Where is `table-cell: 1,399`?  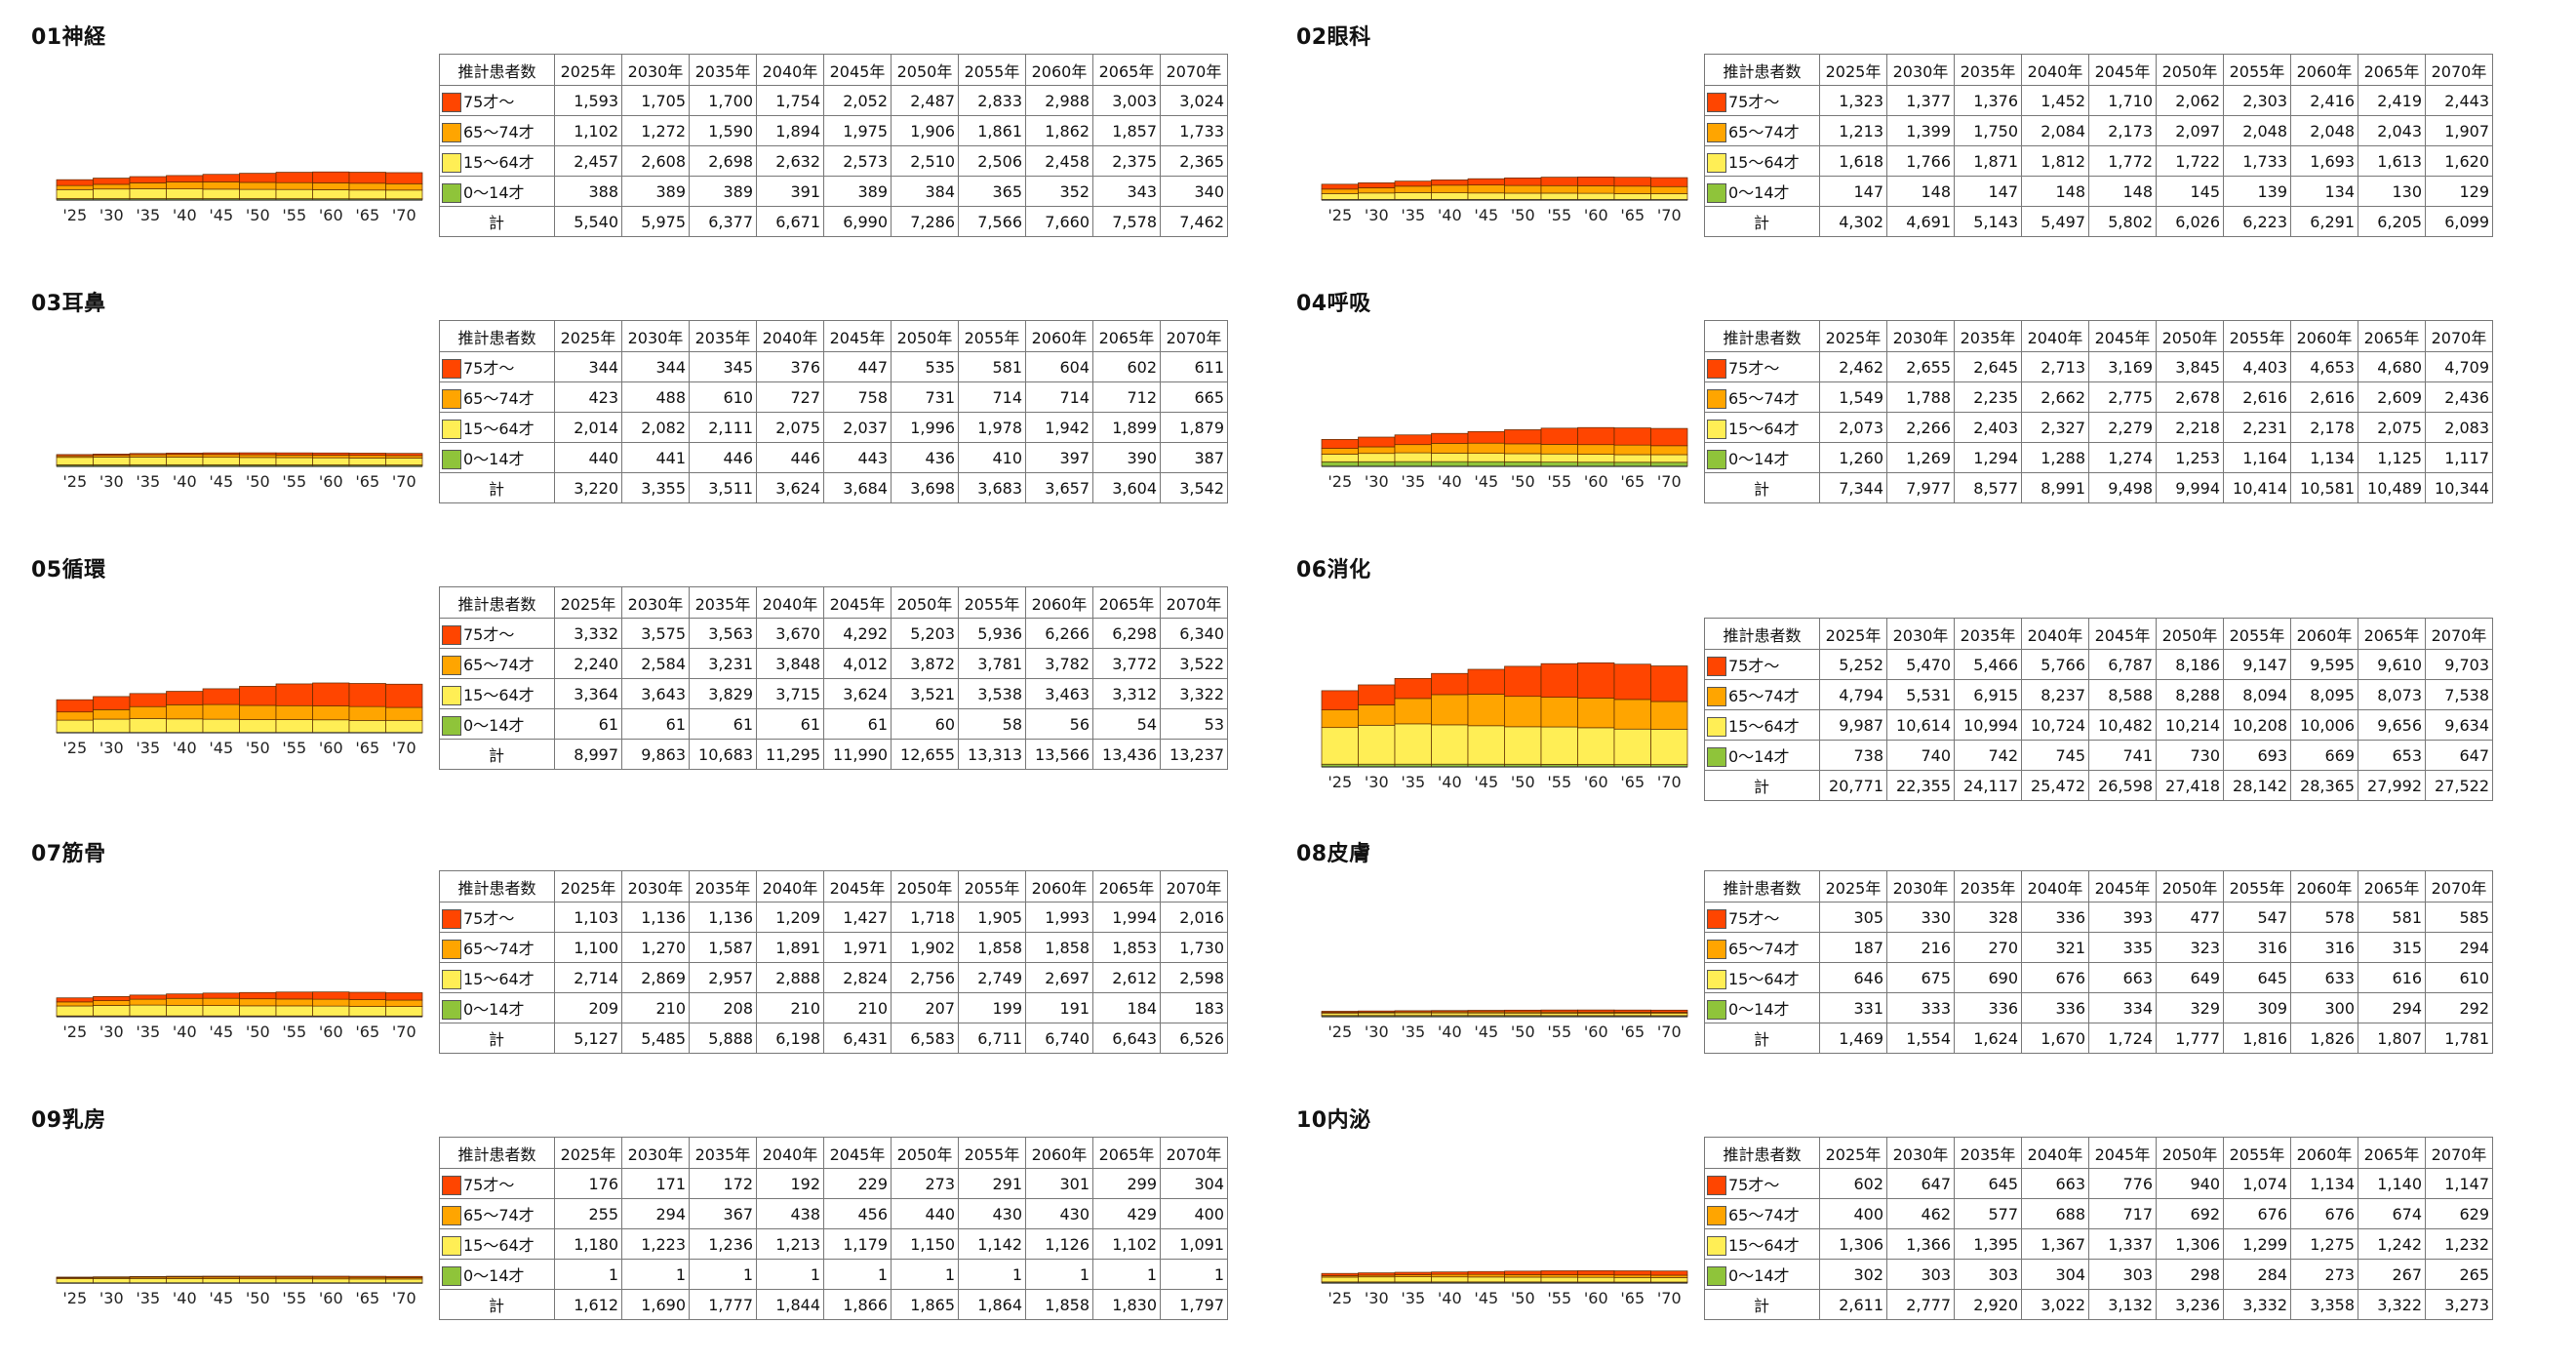
table-cell: 1,399 is located at coordinates (1920, 130).